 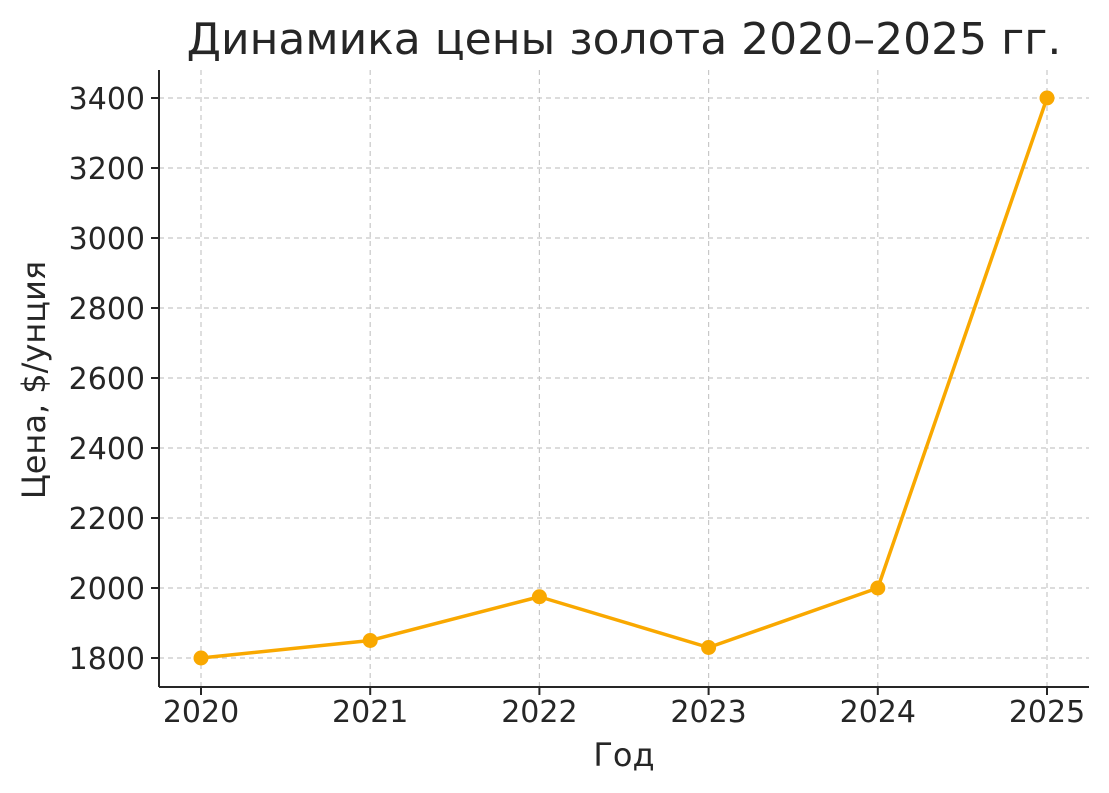 I want to click on y-axis-label: Цена, $/унция, so click(x=34, y=380).